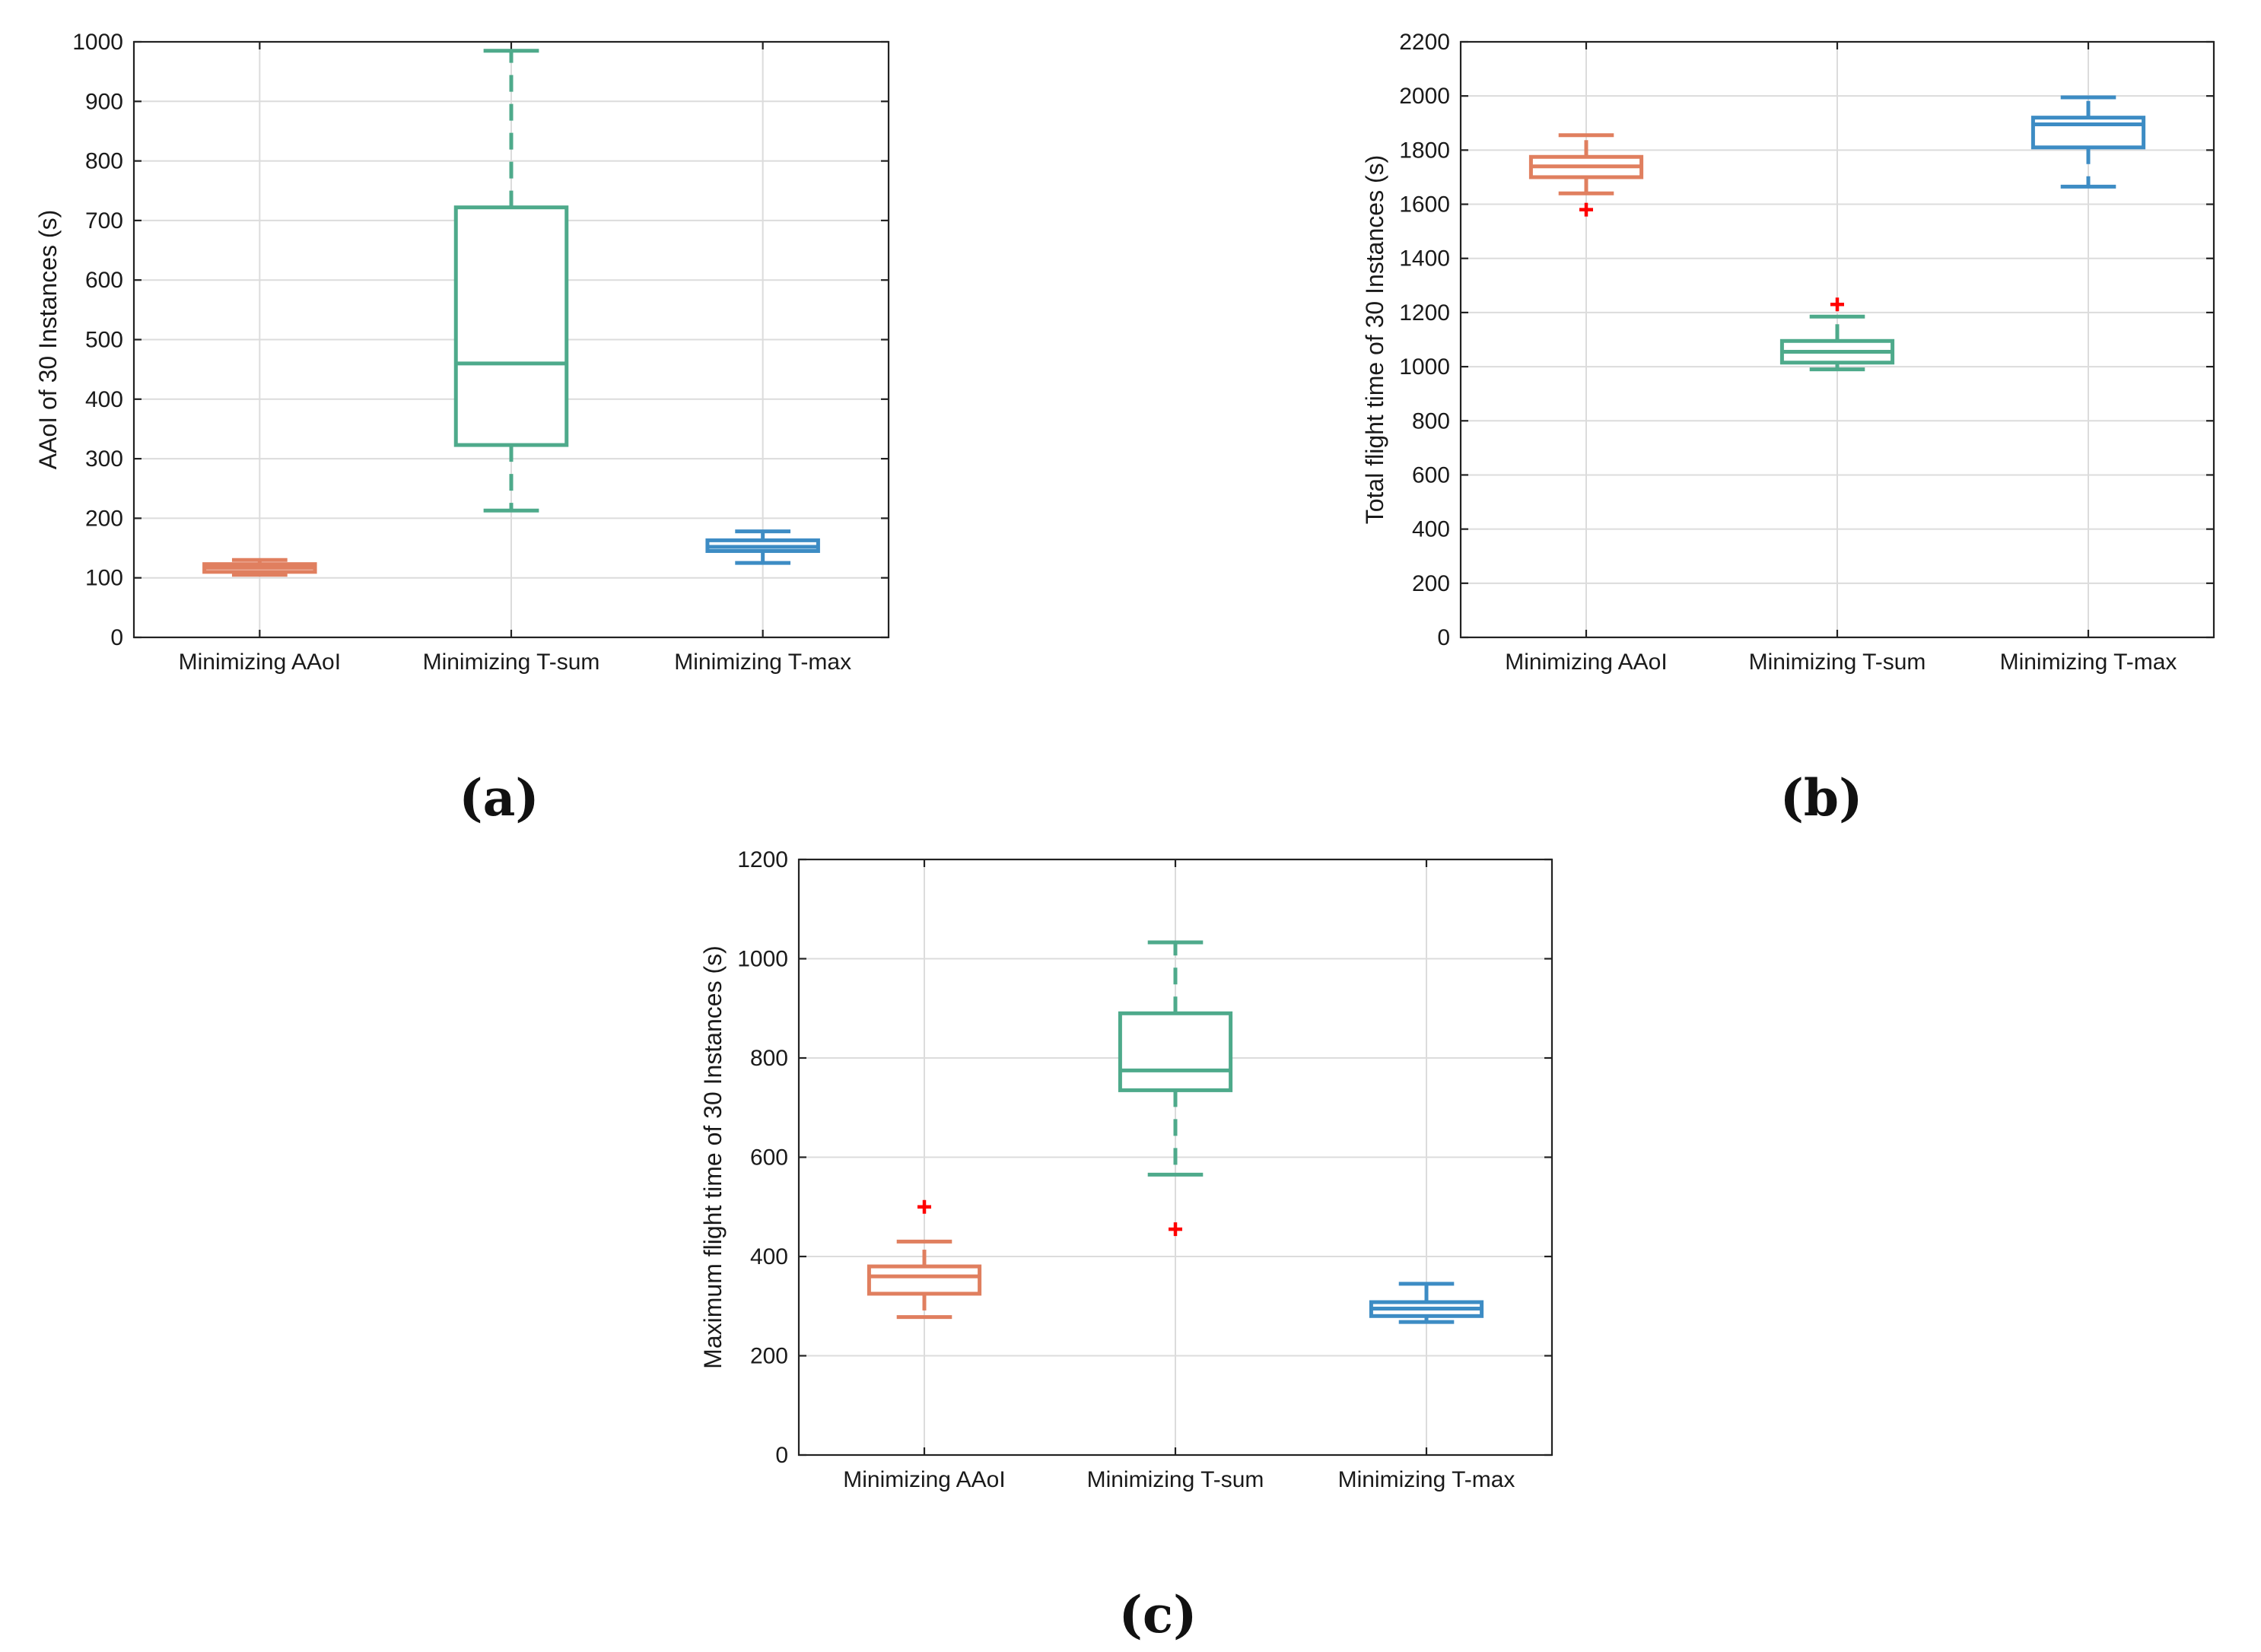 This screenshot has width=2261, height=1652. Describe the element at coordinates (1821, 798) in the screenshot. I see `panel-label-b: (b)` at that location.